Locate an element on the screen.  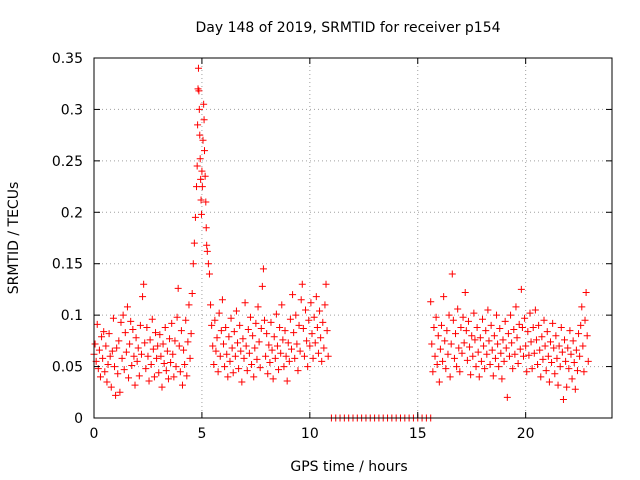
x-tick-label: 5 is located at coordinates (201, 434).